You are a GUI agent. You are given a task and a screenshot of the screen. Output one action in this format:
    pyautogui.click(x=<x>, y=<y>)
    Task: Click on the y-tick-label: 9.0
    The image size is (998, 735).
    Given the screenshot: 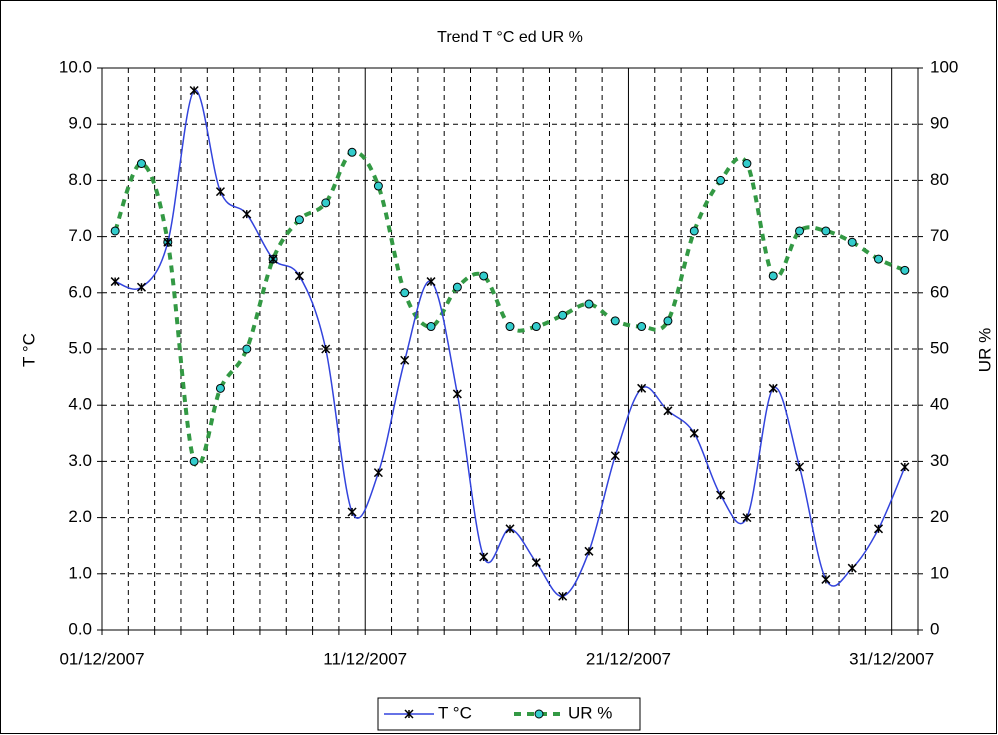 What is the action you would take?
    pyautogui.click(x=80, y=123)
    